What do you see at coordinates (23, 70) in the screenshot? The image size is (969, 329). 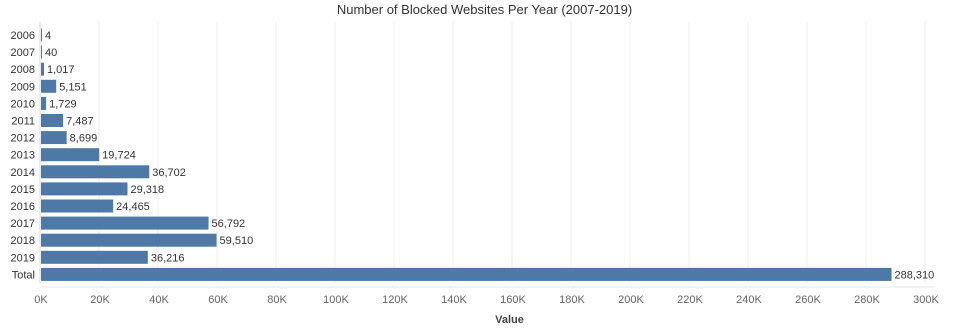 I see `category-label: 2008` at bounding box center [23, 70].